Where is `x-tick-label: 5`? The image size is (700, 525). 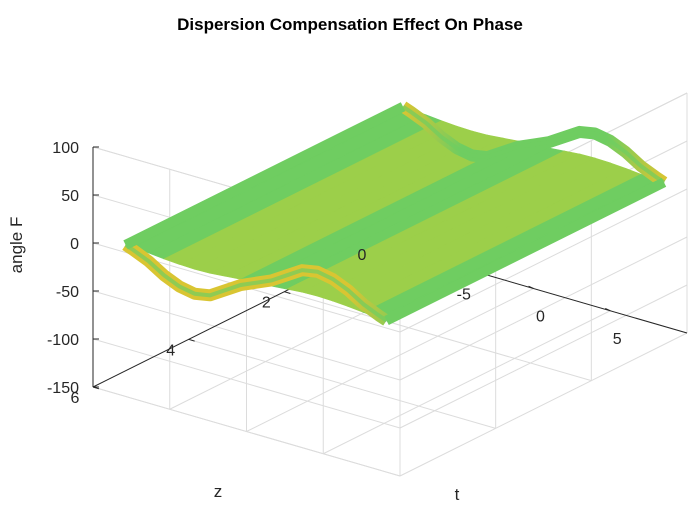 x-tick-label: 5 is located at coordinates (617, 339).